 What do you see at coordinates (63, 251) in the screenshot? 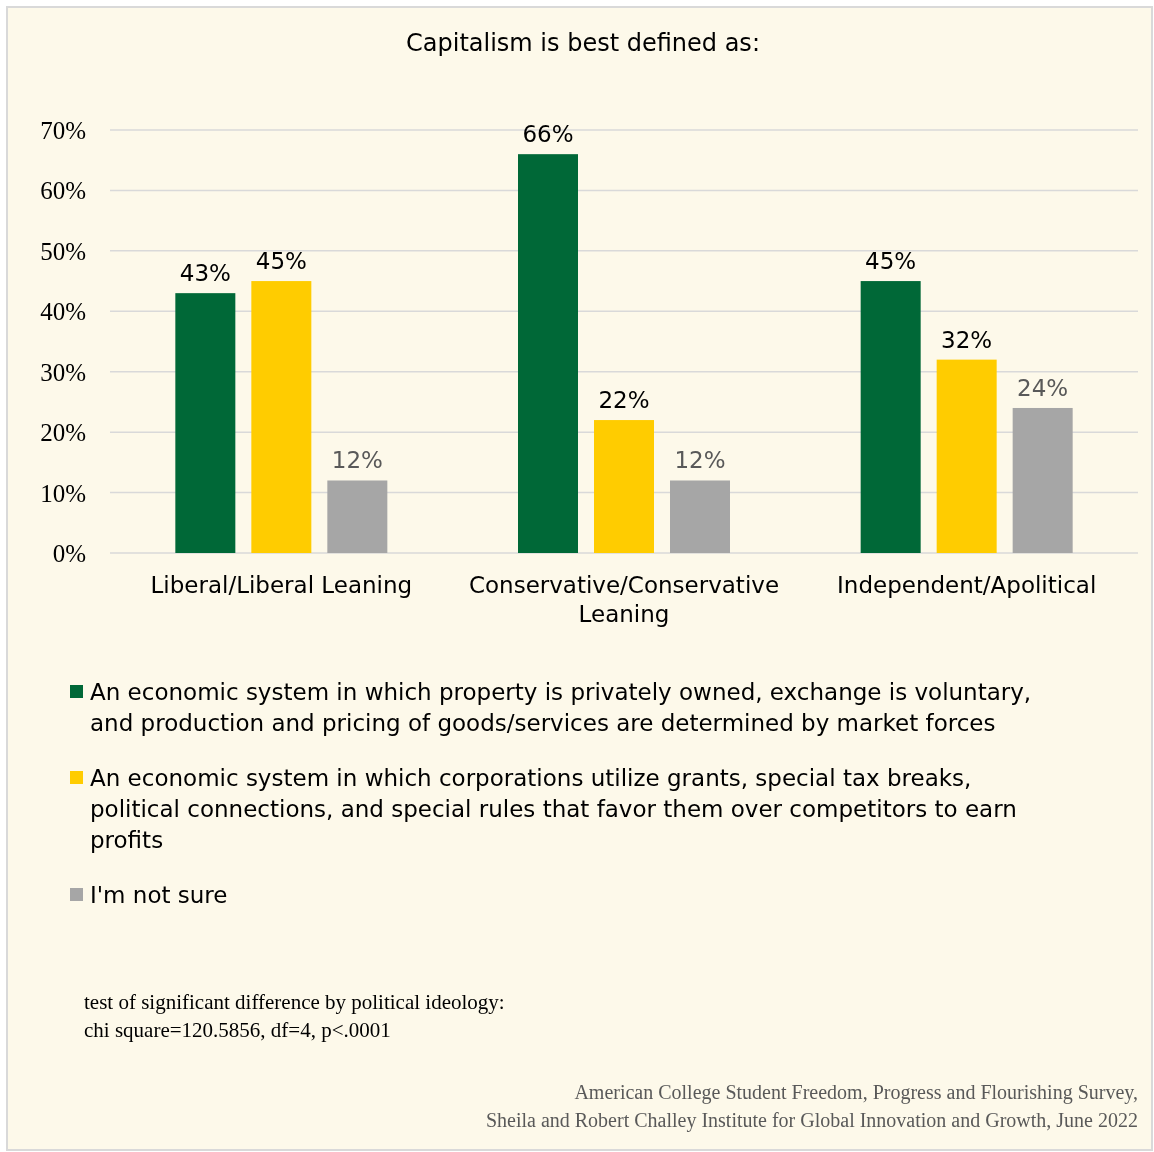
I see `y-tick-label: 50%` at bounding box center [63, 251].